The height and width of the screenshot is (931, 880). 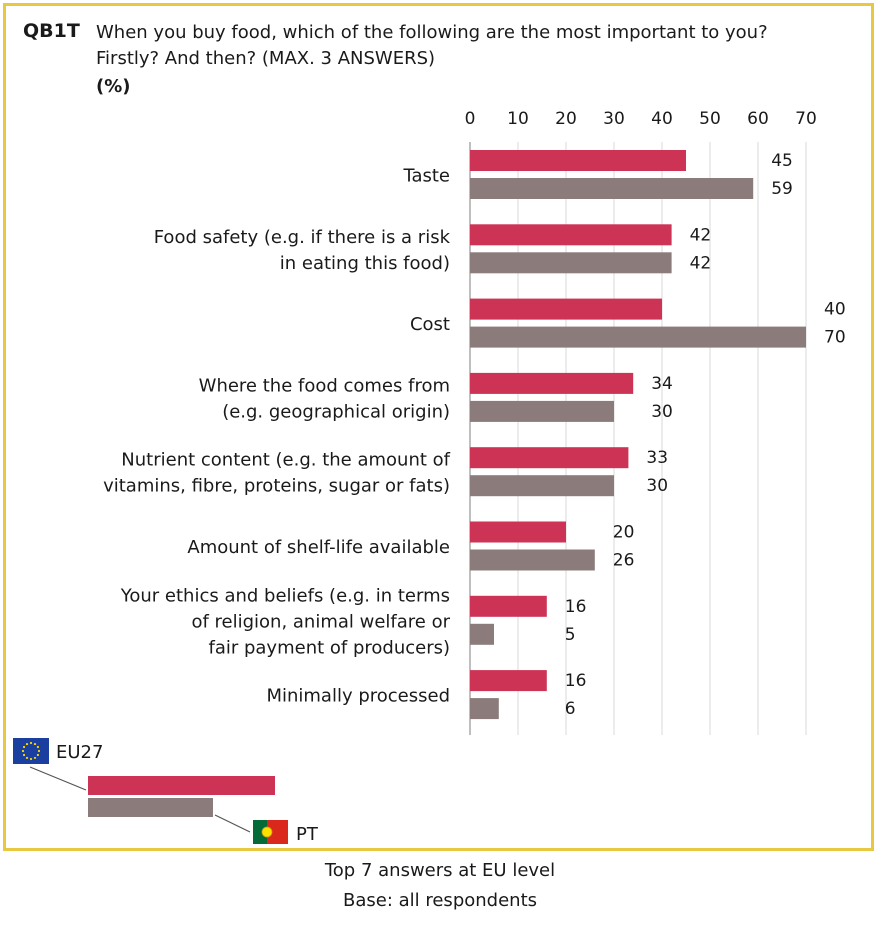 What do you see at coordinates (365, 263) in the screenshot?
I see `category-label: in eating this food)` at bounding box center [365, 263].